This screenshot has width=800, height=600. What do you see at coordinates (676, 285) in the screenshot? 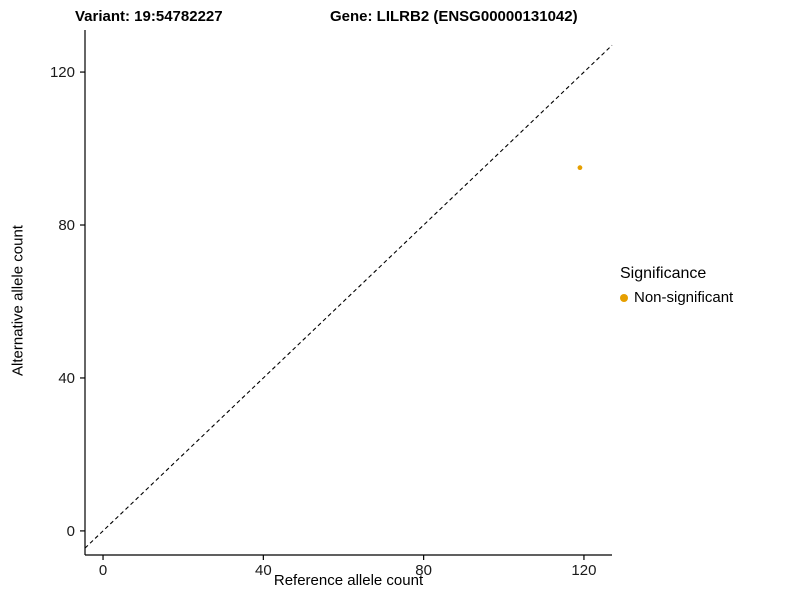
I see `legend: Significance Non-significant` at bounding box center [676, 285].